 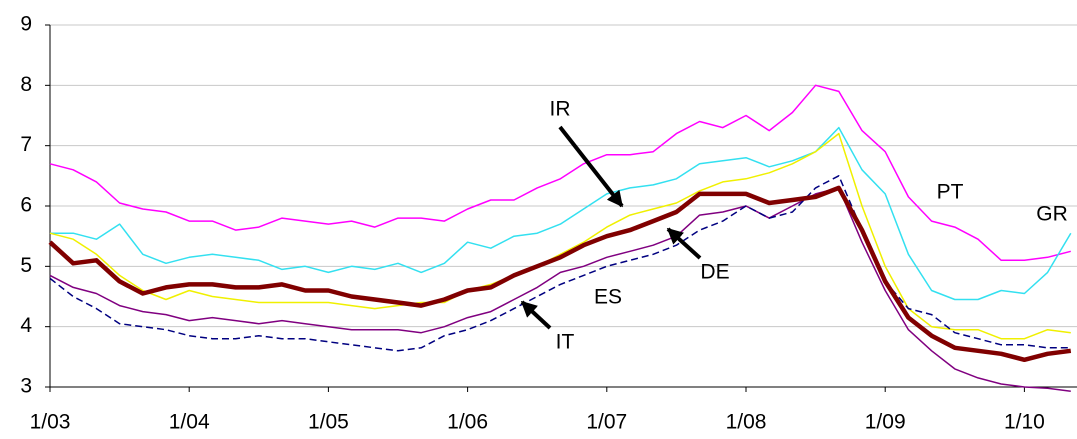 What do you see at coordinates (608, 297) in the screenshot?
I see `series-label: ES` at bounding box center [608, 297].